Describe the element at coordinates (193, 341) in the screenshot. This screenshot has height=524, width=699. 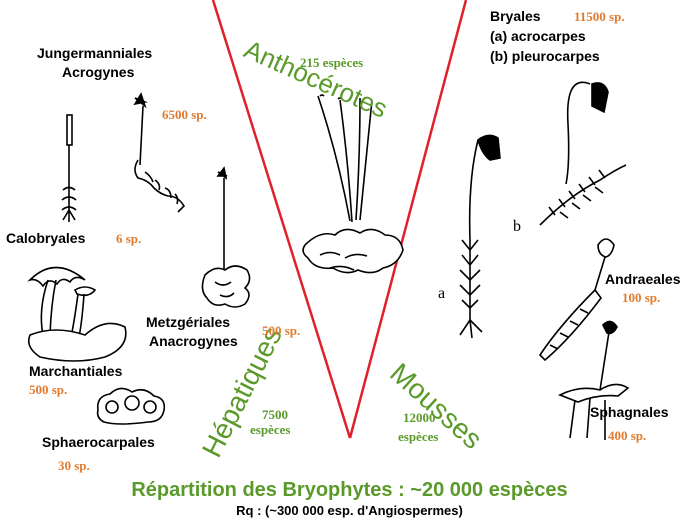
I see `anacrogynes-label: Anacrogynes` at that location.